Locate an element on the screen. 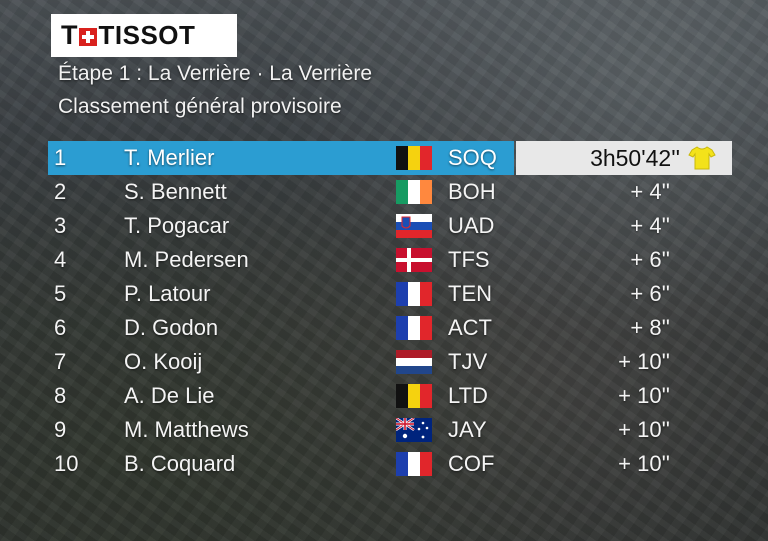 Image resolution: width=768 pixels, height=541 pixels. standings-row: 4 M. Pedersen TFS + 6'' is located at coordinates (388, 260).